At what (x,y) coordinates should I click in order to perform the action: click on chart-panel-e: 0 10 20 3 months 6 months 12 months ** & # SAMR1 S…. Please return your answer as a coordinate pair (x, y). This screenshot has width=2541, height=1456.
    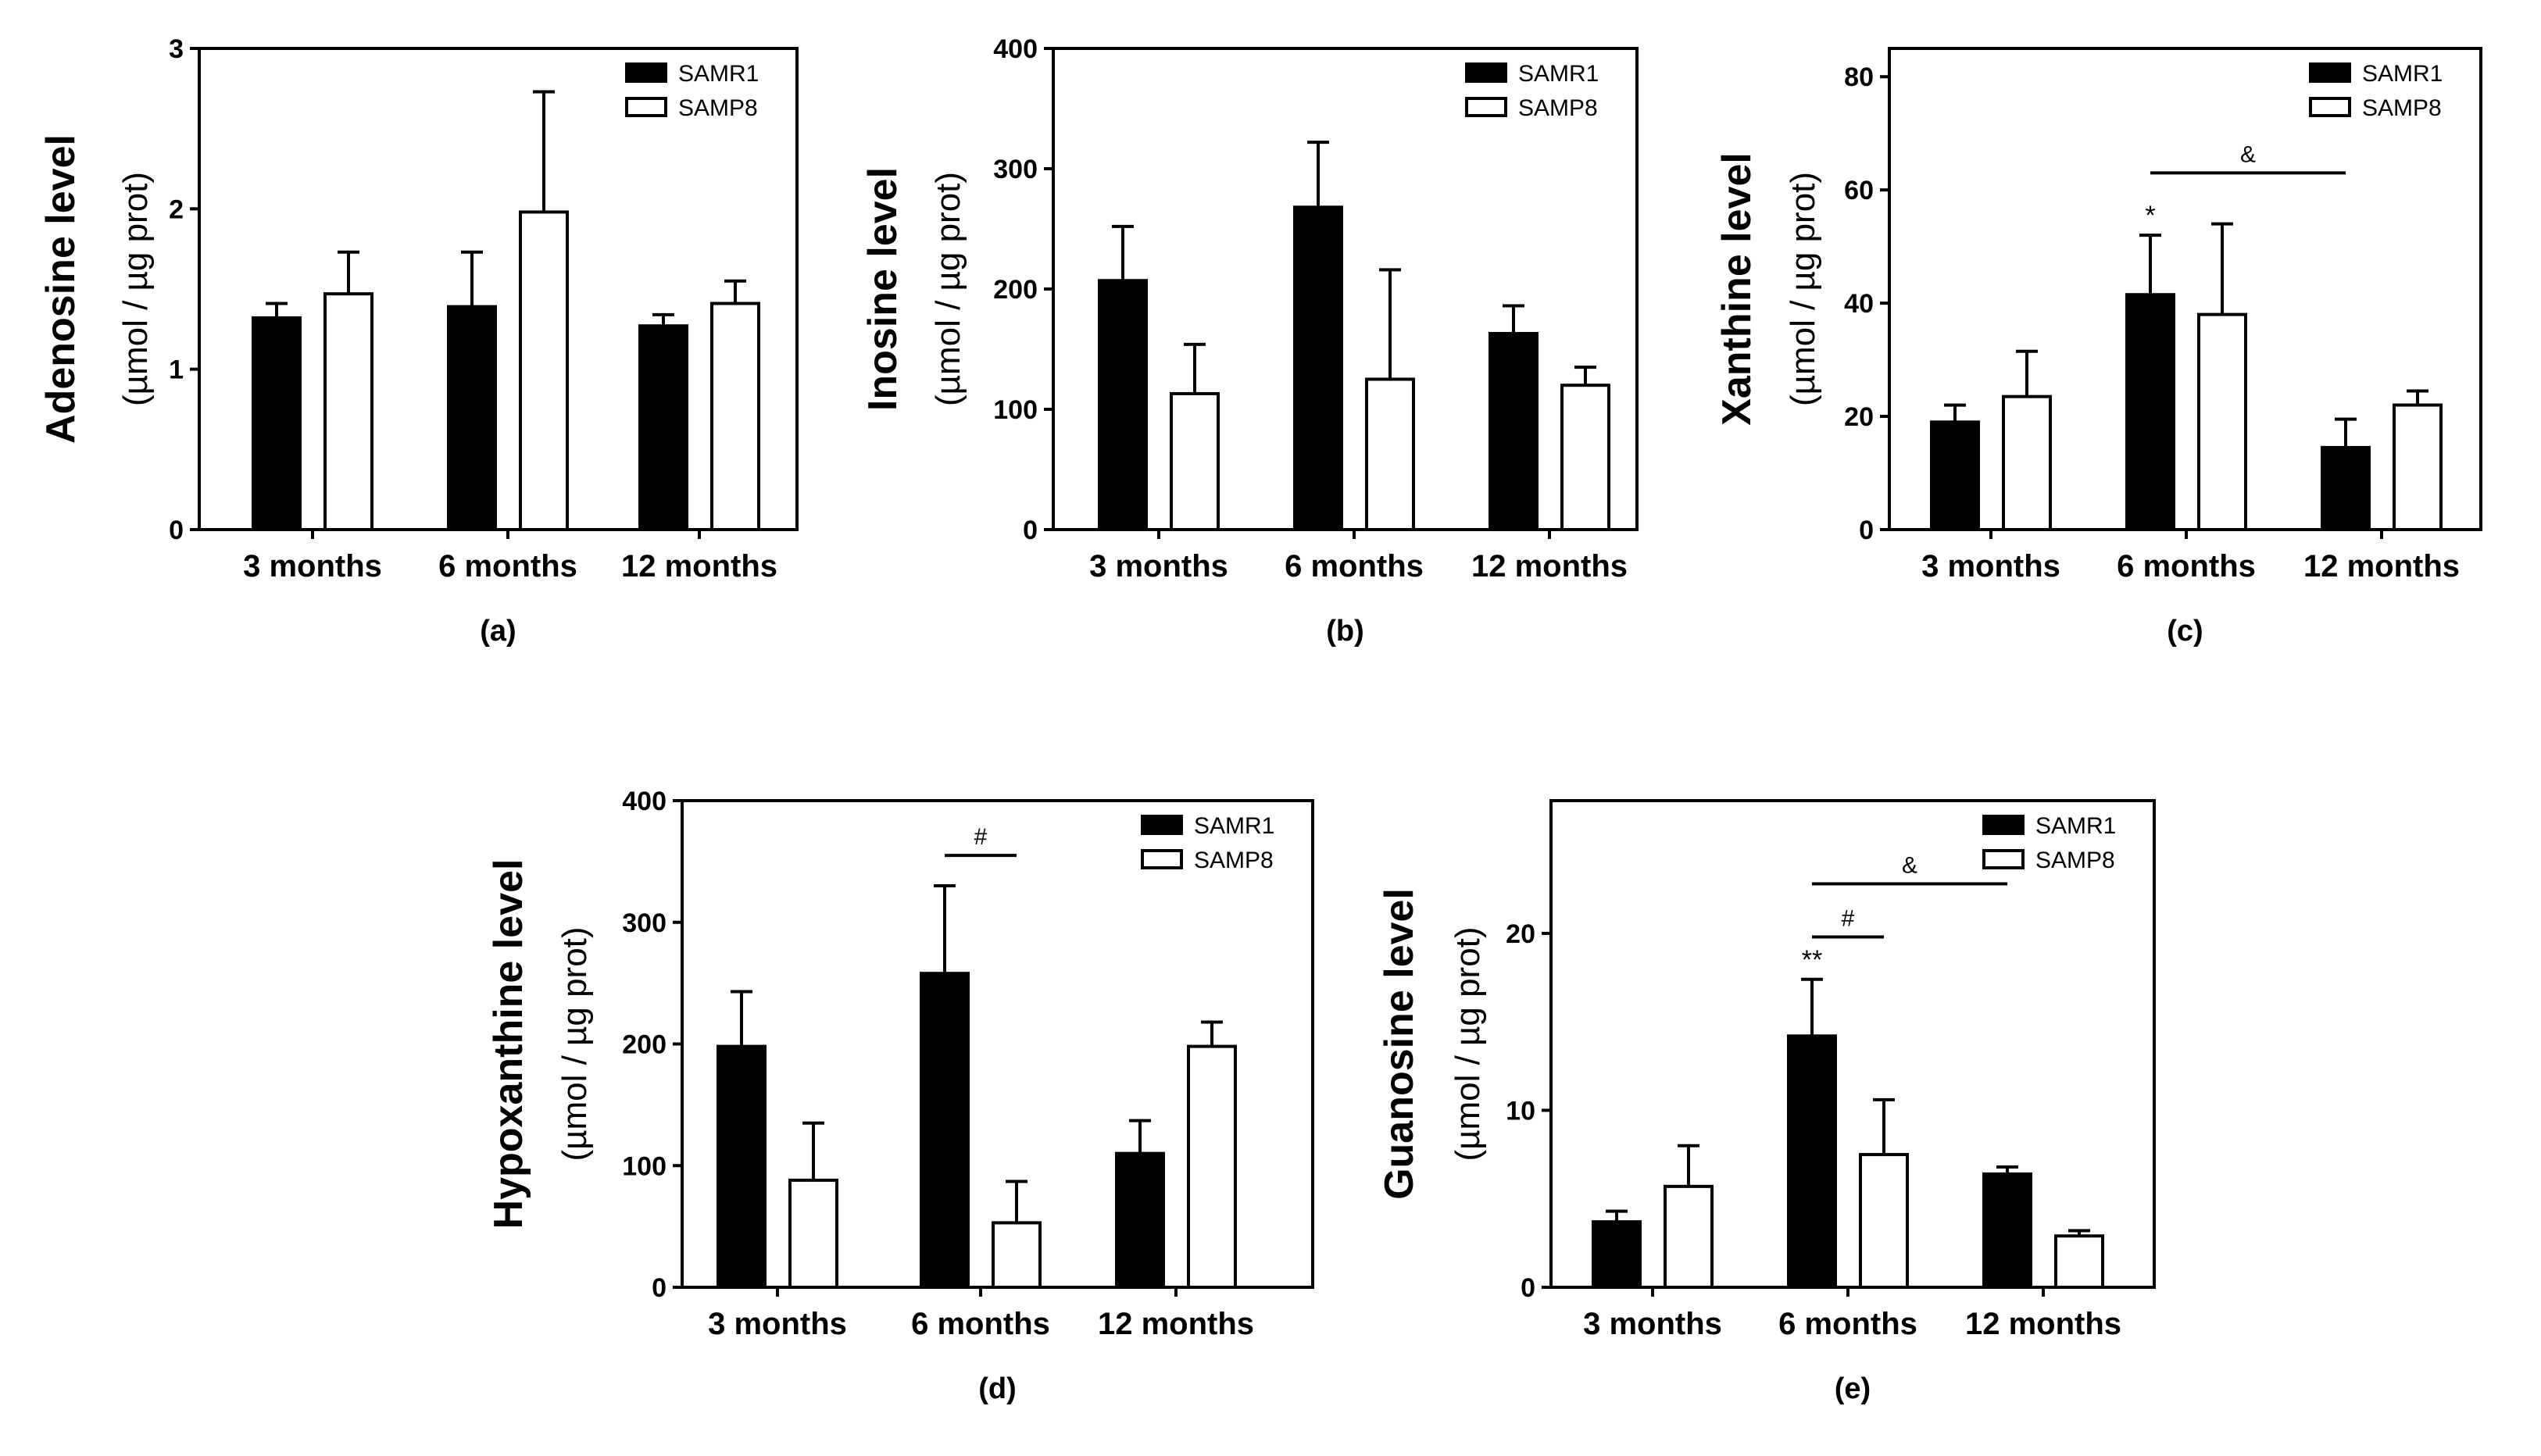
    Looking at the image, I should click on (1767, 1102).